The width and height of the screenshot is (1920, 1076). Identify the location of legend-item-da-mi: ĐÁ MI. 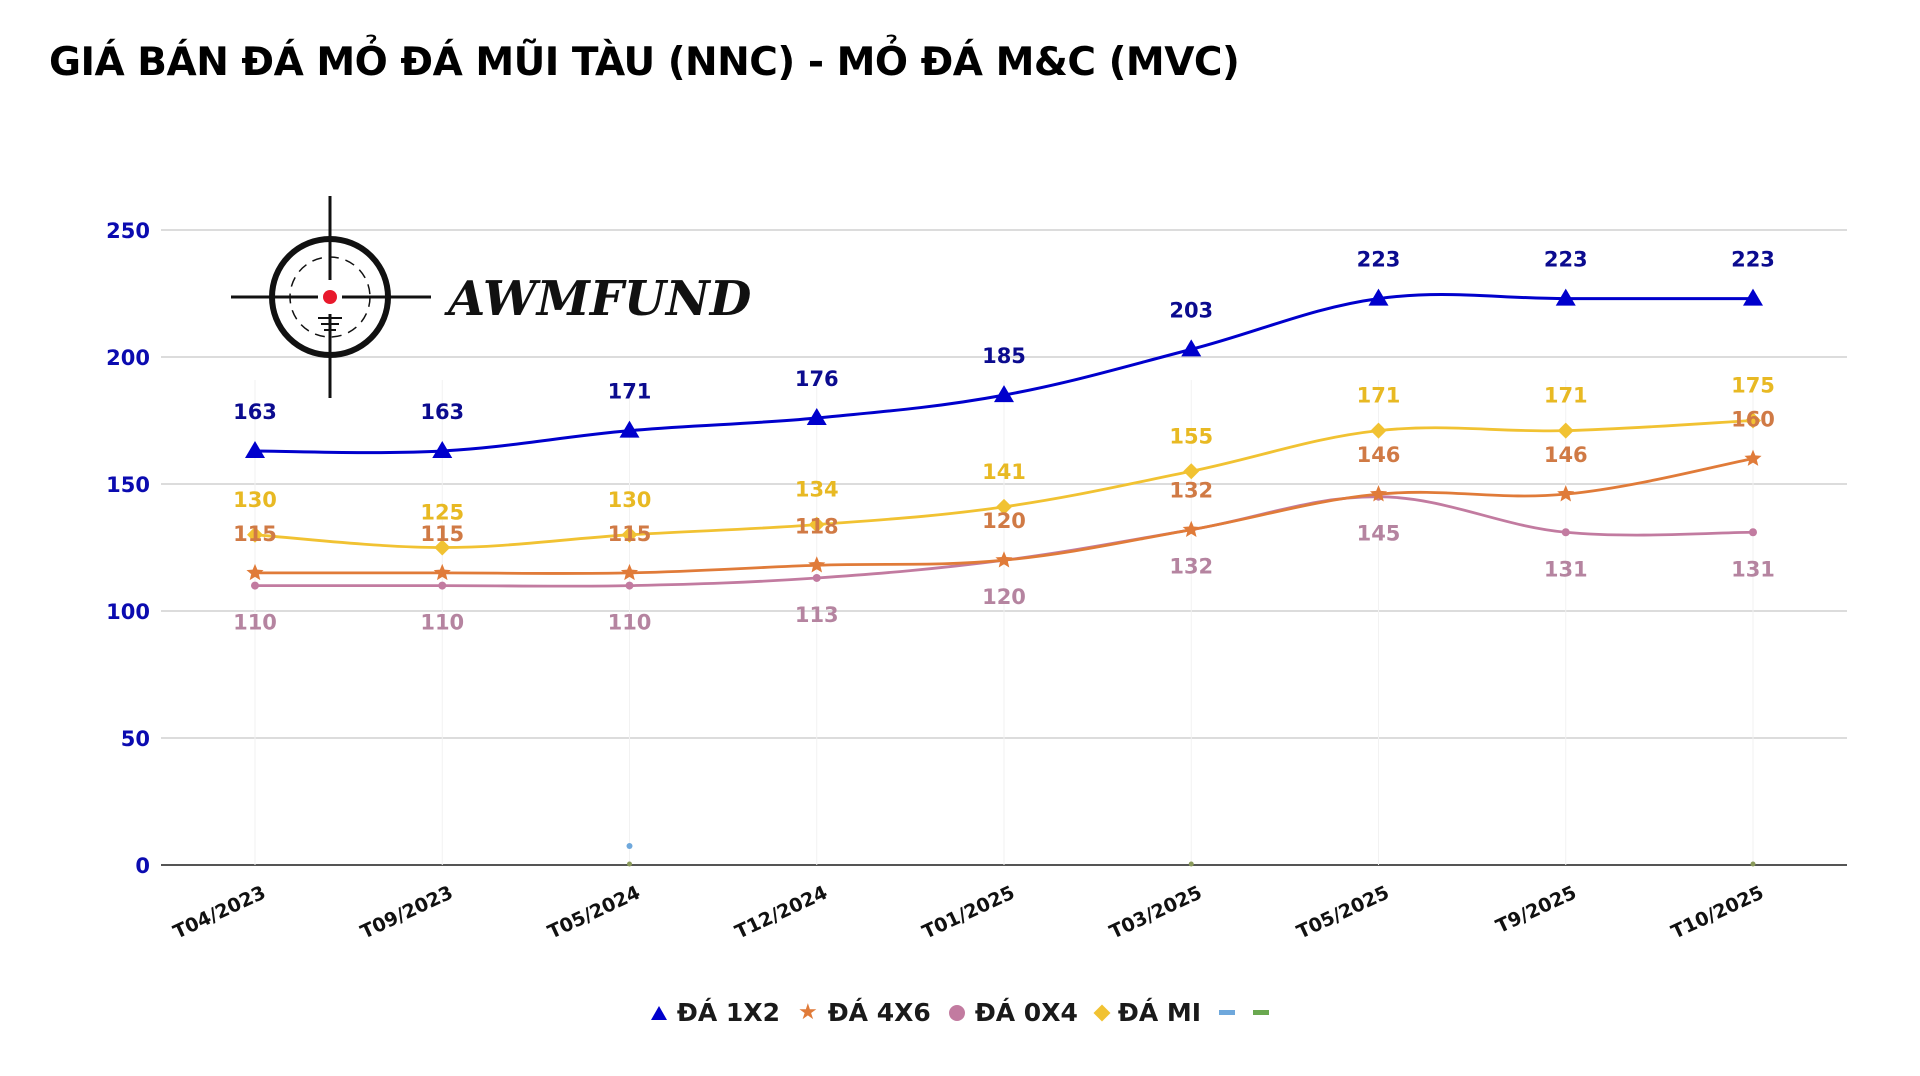
(1147, 1012).